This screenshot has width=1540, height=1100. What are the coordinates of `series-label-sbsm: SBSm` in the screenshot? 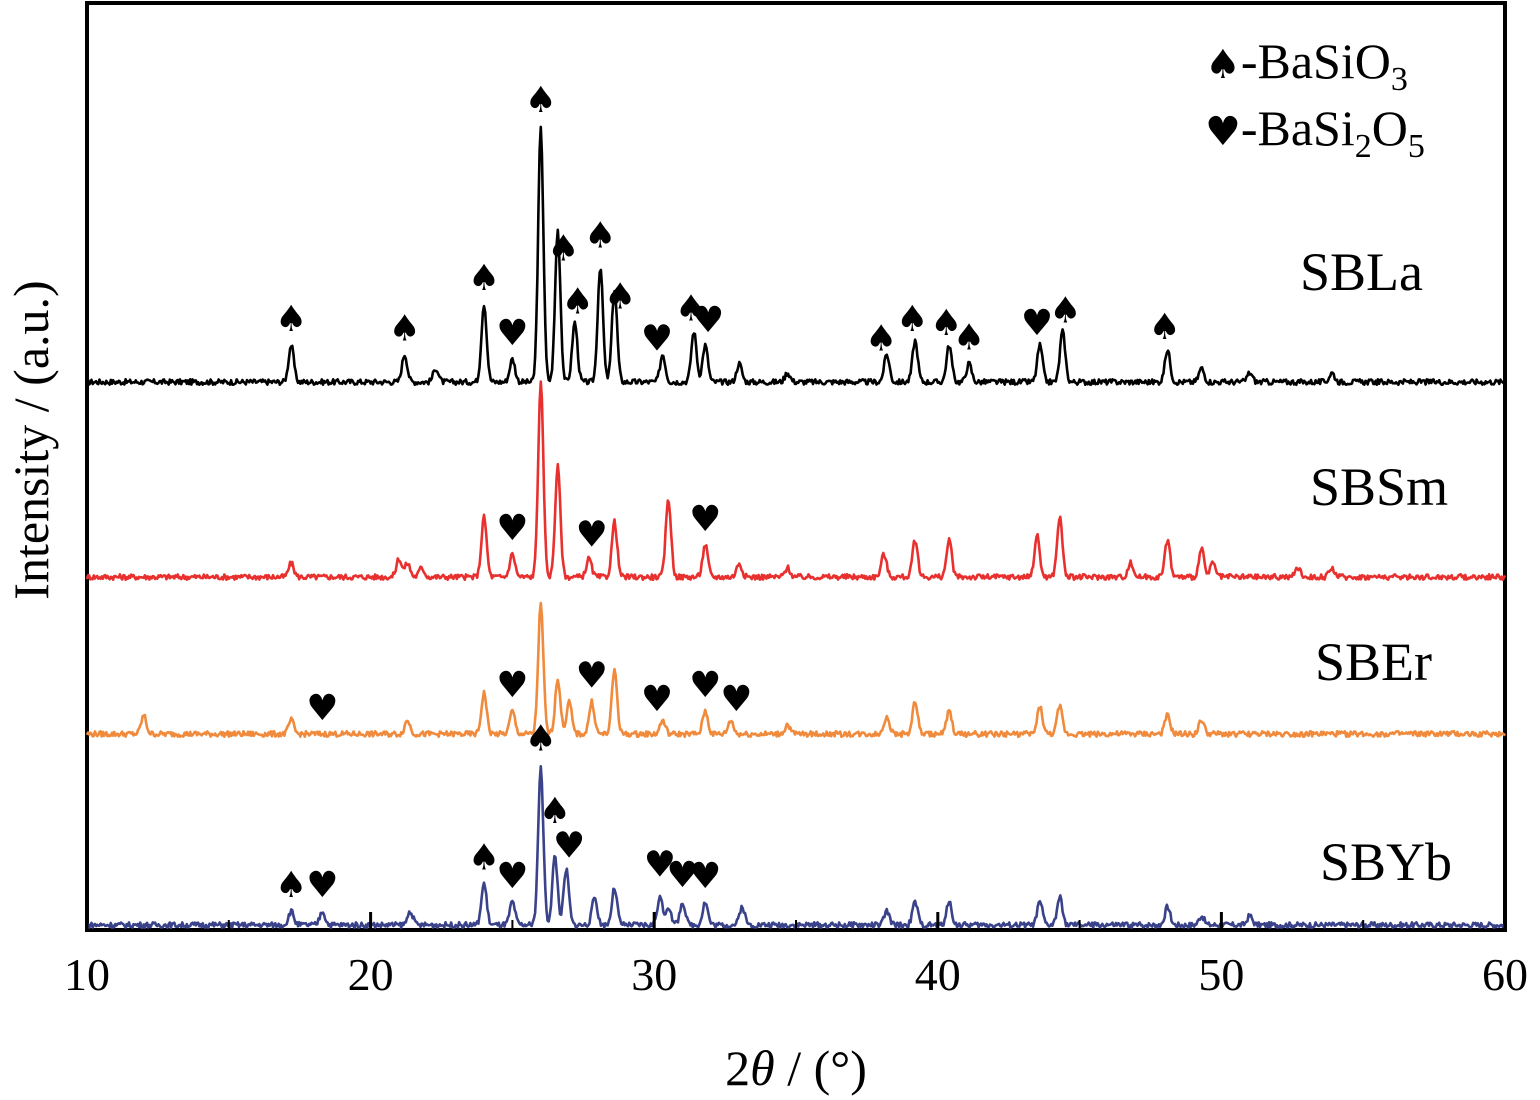 It's located at (1379, 487).